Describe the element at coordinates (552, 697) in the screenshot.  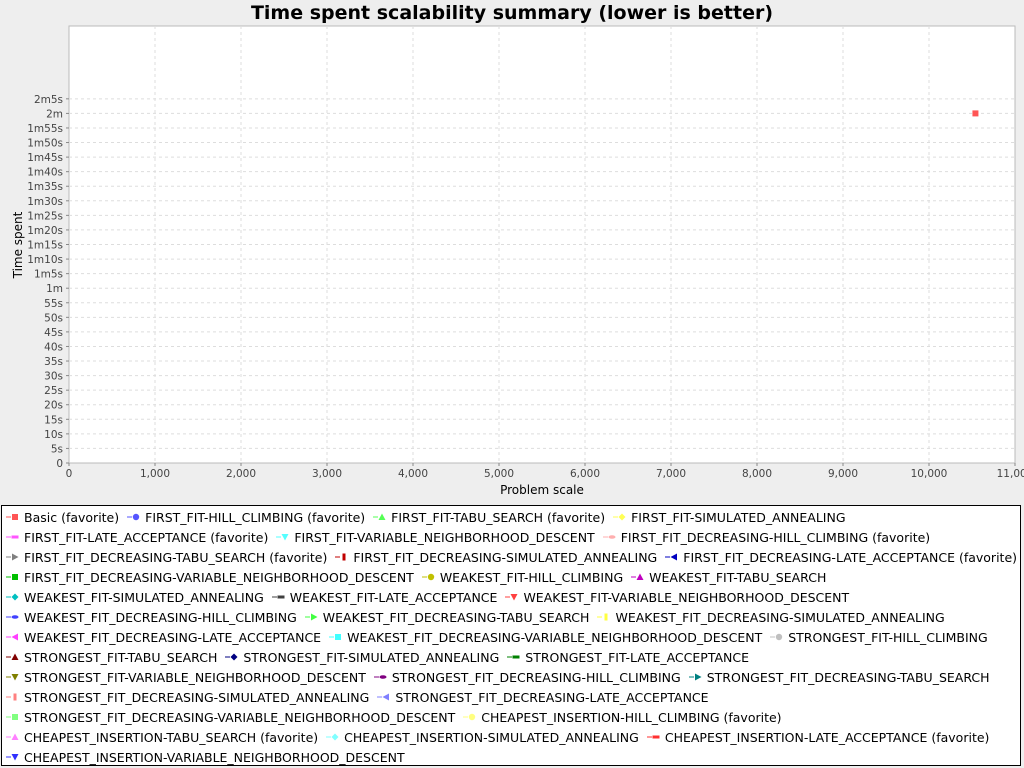
I see `legend-label: STRONGEST_FIT_DECREASING-LATE_ACCEPTANCE` at that location.